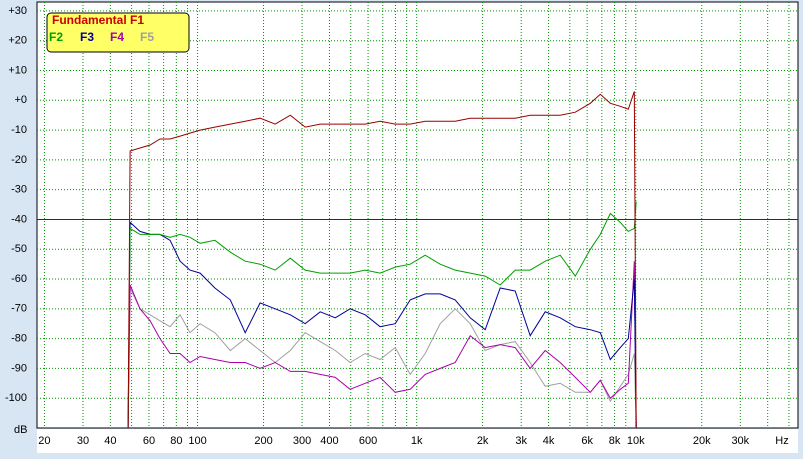 The image size is (803, 459). I want to click on legend-entry: Fundamental F1, so click(98, 20).